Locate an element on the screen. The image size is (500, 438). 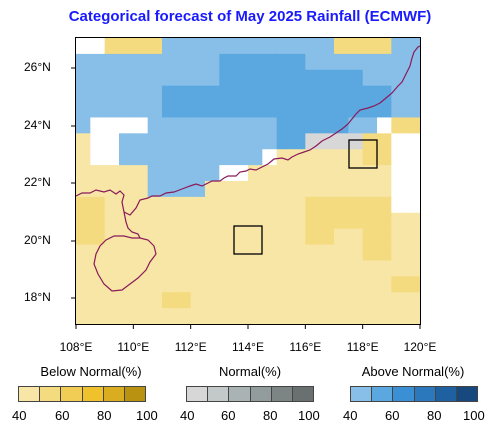
lon-tick-label: 116°E is located at coordinates (305, 347).